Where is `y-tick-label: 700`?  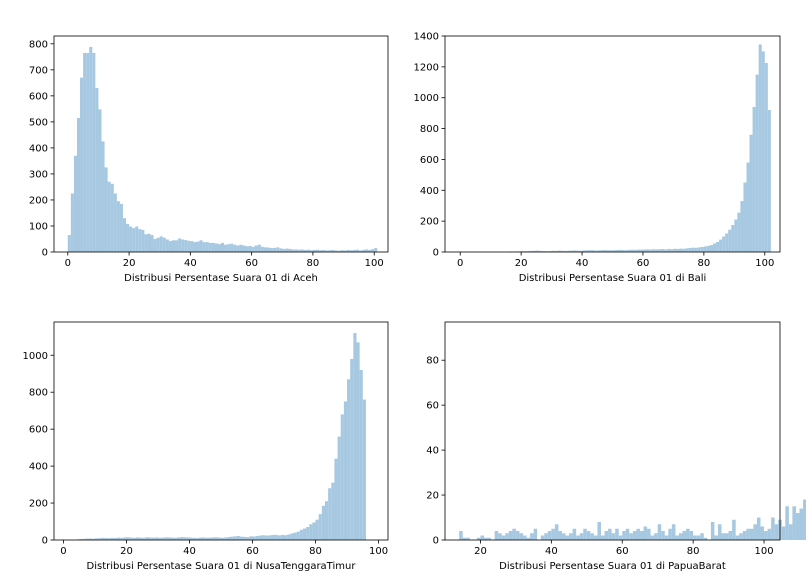 y-tick-label: 700 is located at coordinates (38, 70).